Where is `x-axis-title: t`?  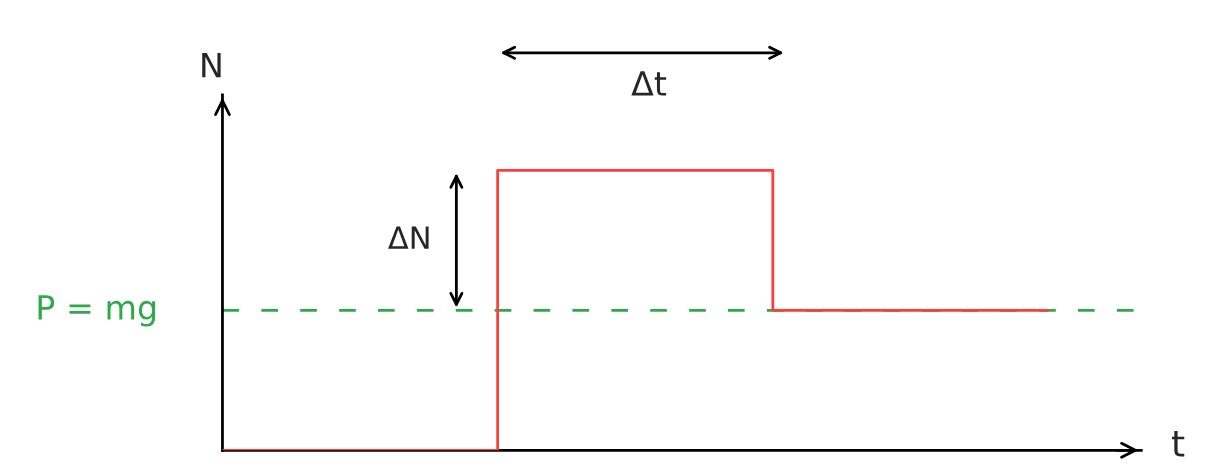 x-axis-title: t is located at coordinates (1178, 444).